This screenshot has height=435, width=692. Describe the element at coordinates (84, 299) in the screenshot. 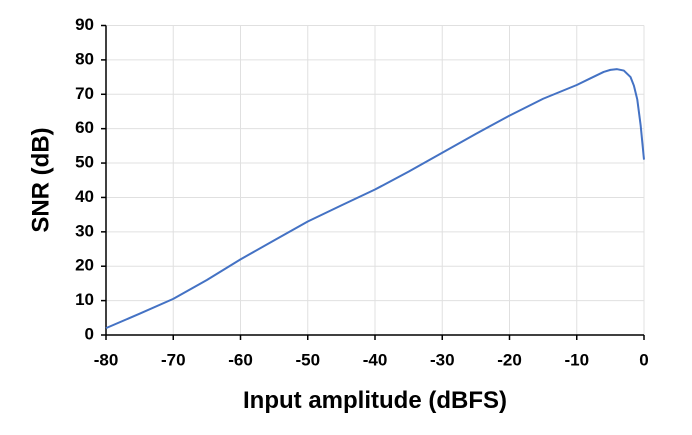

I see `y-tick-label: 10` at that location.